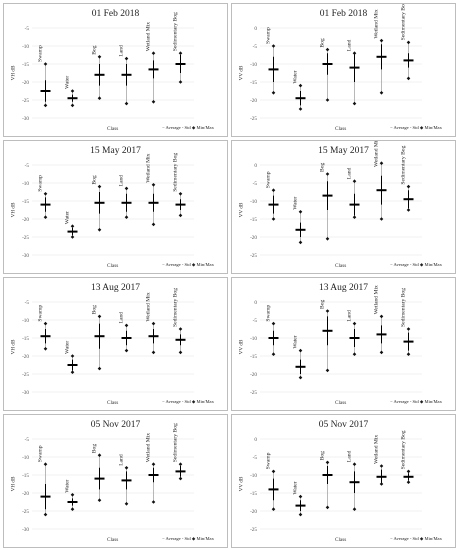  What do you see at coordinates (115, 425) in the screenshot?
I see `chart-title: 05 Nov 2017` at bounding box center [115, 425].